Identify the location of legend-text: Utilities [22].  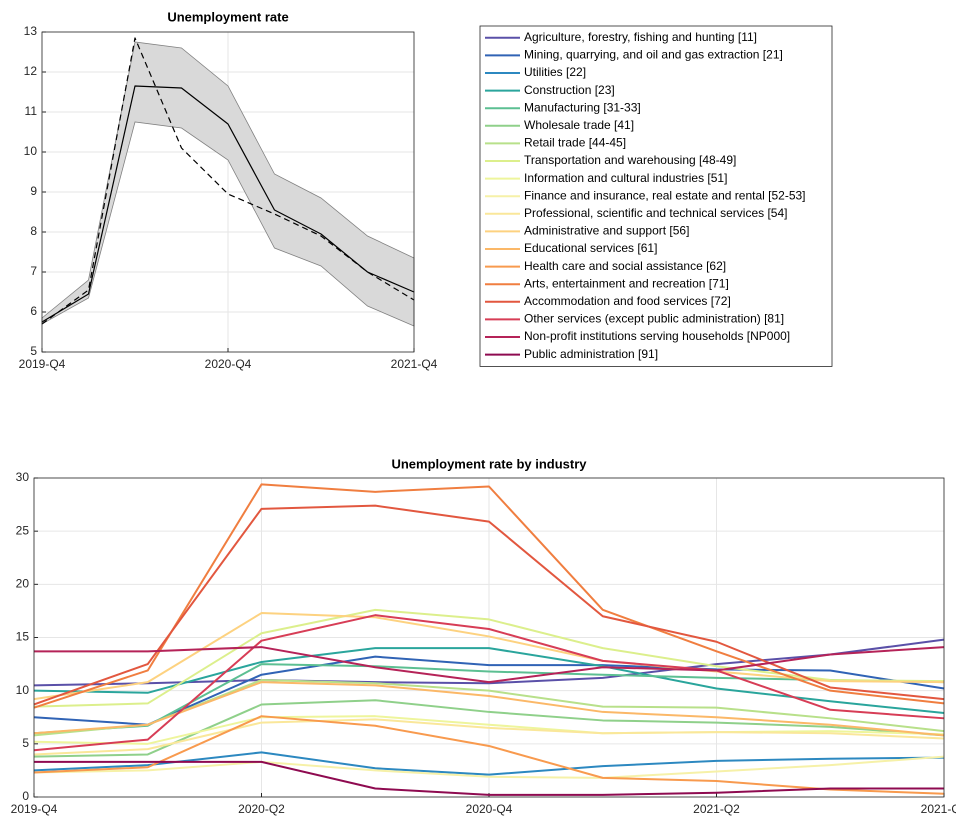
(555, 72).